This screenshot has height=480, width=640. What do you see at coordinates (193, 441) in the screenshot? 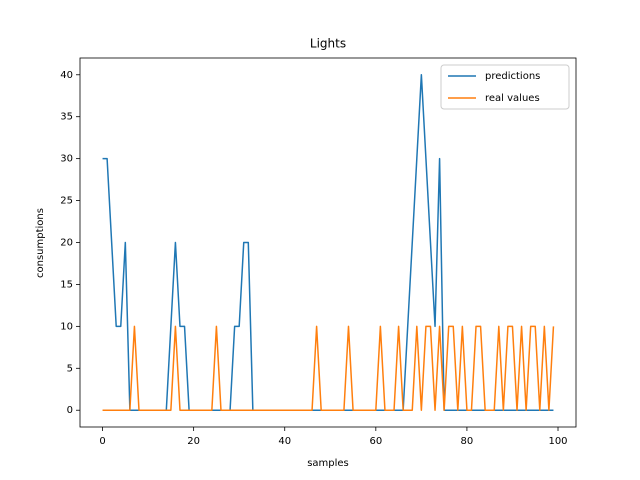
I see `x-tick-label: 20` at bounding box center [193, 441].